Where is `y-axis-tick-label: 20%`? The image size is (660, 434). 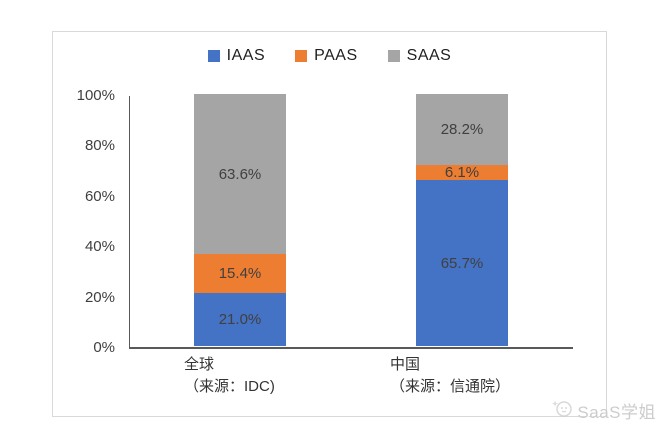 y-axis-tick-label: 20% is located at coordinates (99, 297).